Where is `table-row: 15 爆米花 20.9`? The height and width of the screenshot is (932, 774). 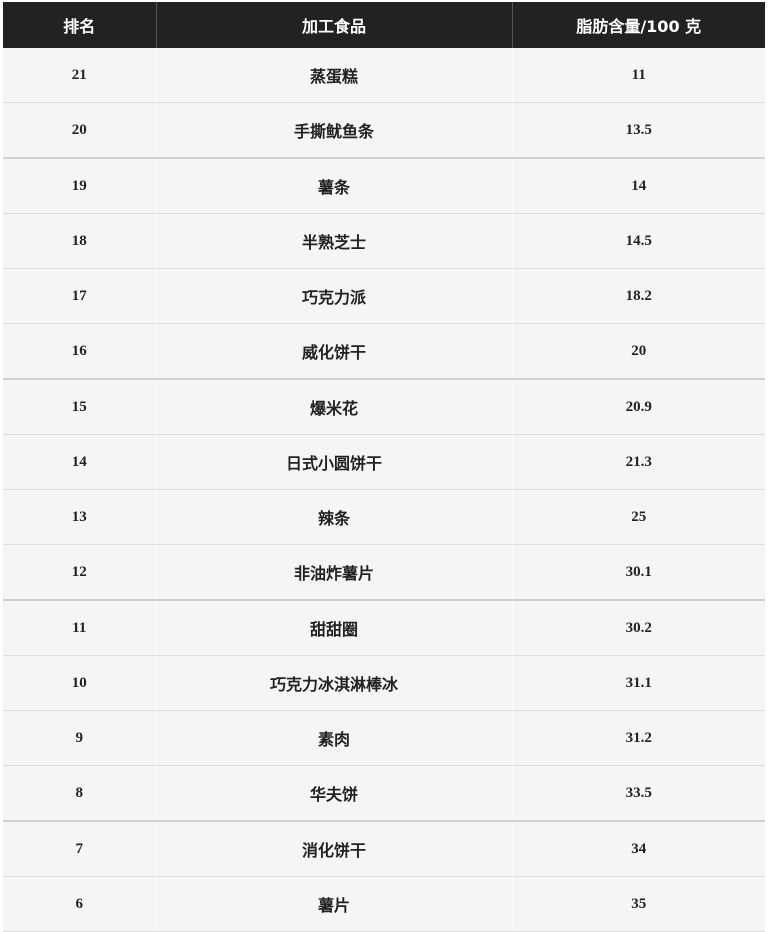 table-row: 15 爆米花 20.9 is located at coordinates (384, 407).